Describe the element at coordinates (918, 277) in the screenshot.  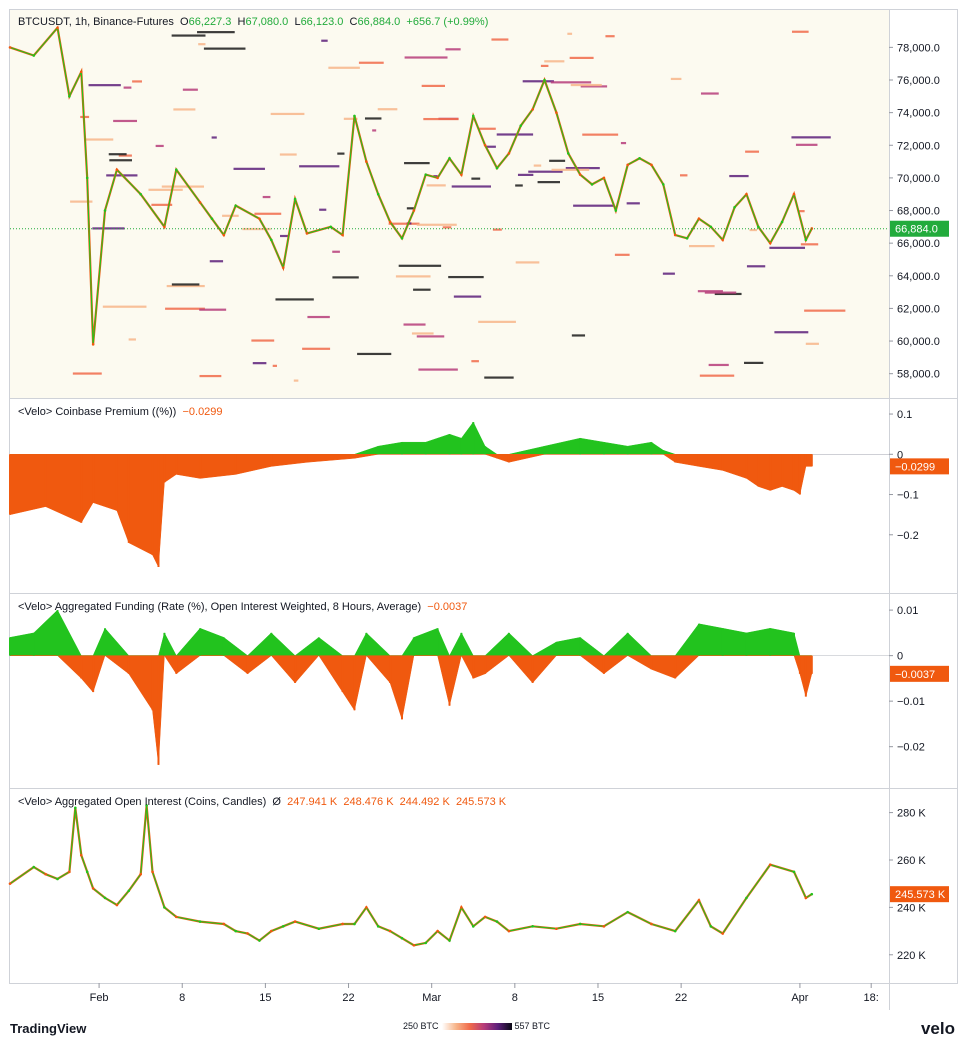
I see `y-tick-label: 64,000.0` at that location.